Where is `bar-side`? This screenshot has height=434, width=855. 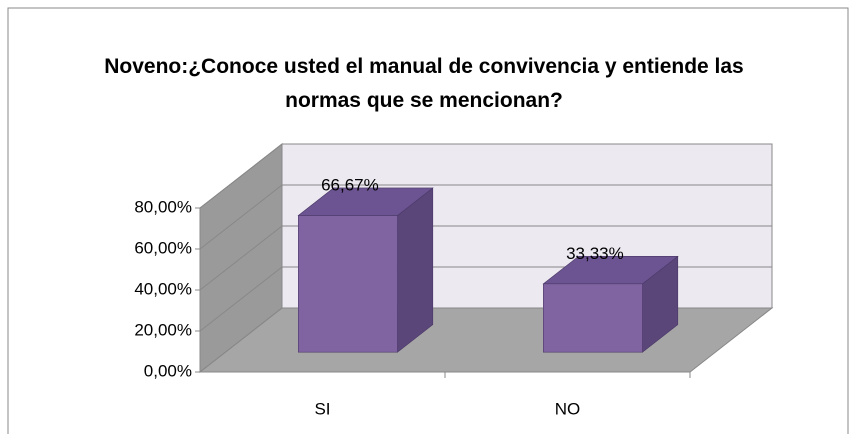
bar-side is located at coordinates (415, 270).